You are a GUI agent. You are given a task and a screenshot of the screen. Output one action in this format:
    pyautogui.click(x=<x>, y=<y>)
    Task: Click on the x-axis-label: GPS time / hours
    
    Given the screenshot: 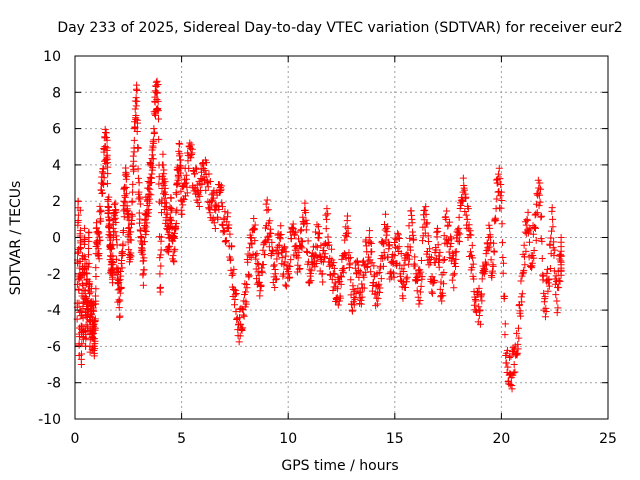 What is the action you would take?
    pyautogui.click(x=339, y=466)
    